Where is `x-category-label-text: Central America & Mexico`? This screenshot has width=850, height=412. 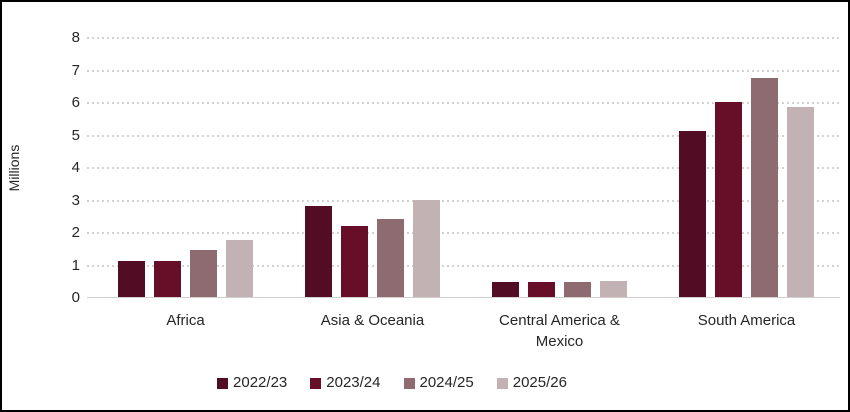 x-category-label-text: Central America & Mexico is located at coordinates (559, 331).